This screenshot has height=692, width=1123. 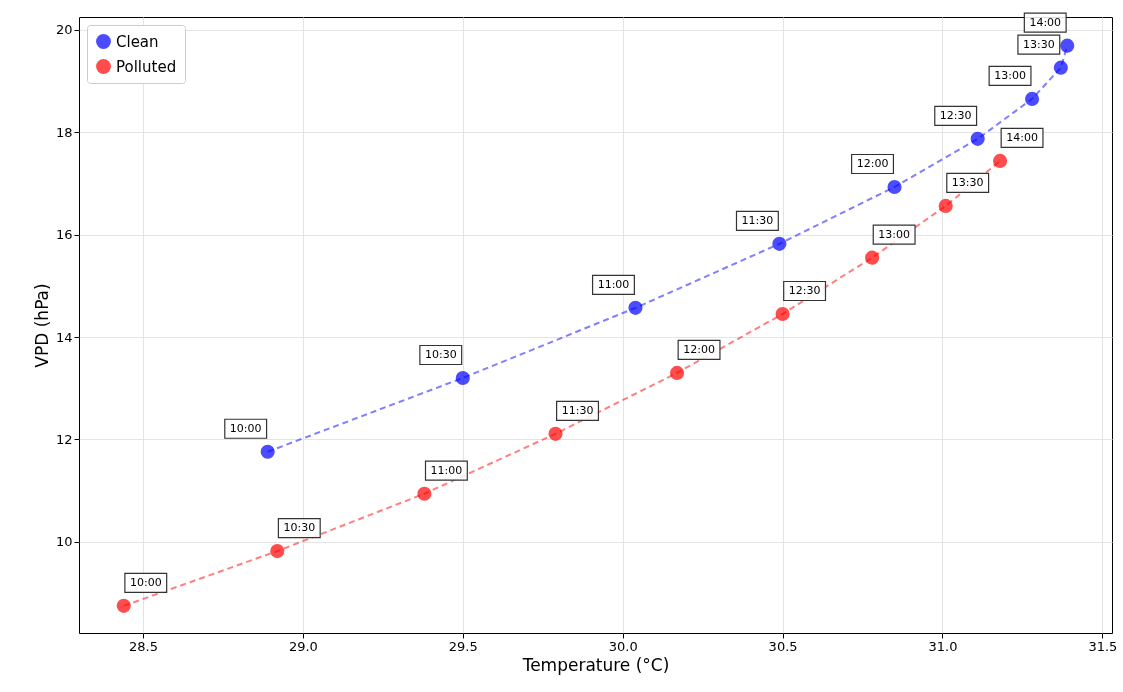 What do you see at coordinates (463, 646) in the screenshot?
I see `x-tick-label: 29.5` at bounding box center [463, 646].